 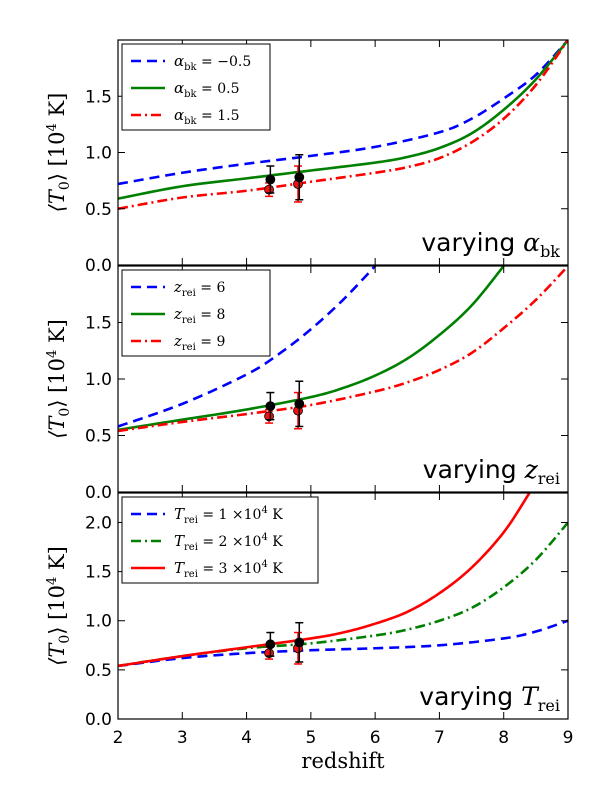 What do you see at coordinates (503, 738) in the screenshot?
I see `x-tick-label: 8` at bounding box center [503, 738].